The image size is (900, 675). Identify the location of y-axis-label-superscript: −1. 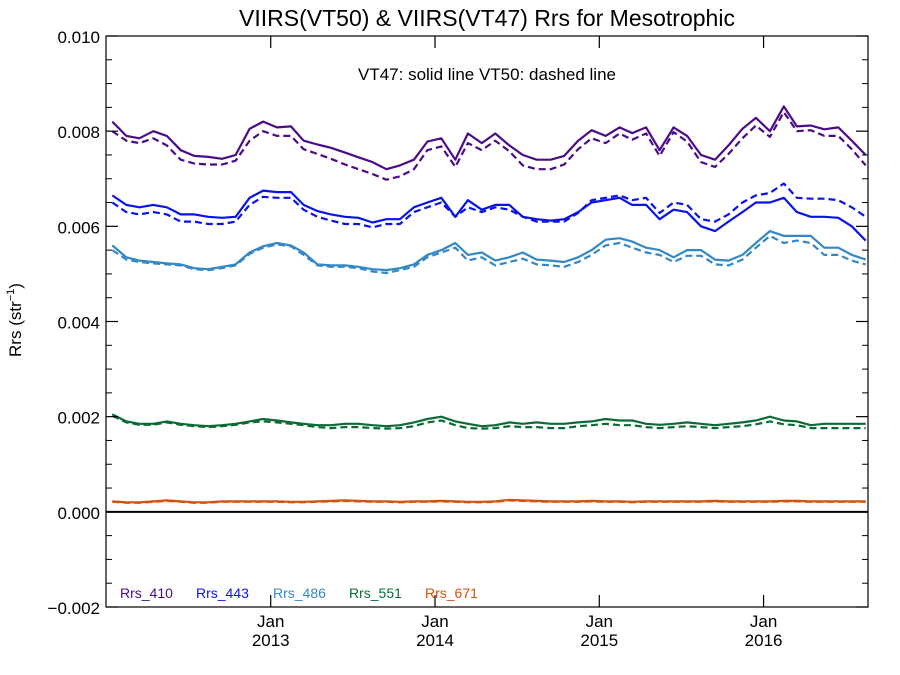
(11, 295).